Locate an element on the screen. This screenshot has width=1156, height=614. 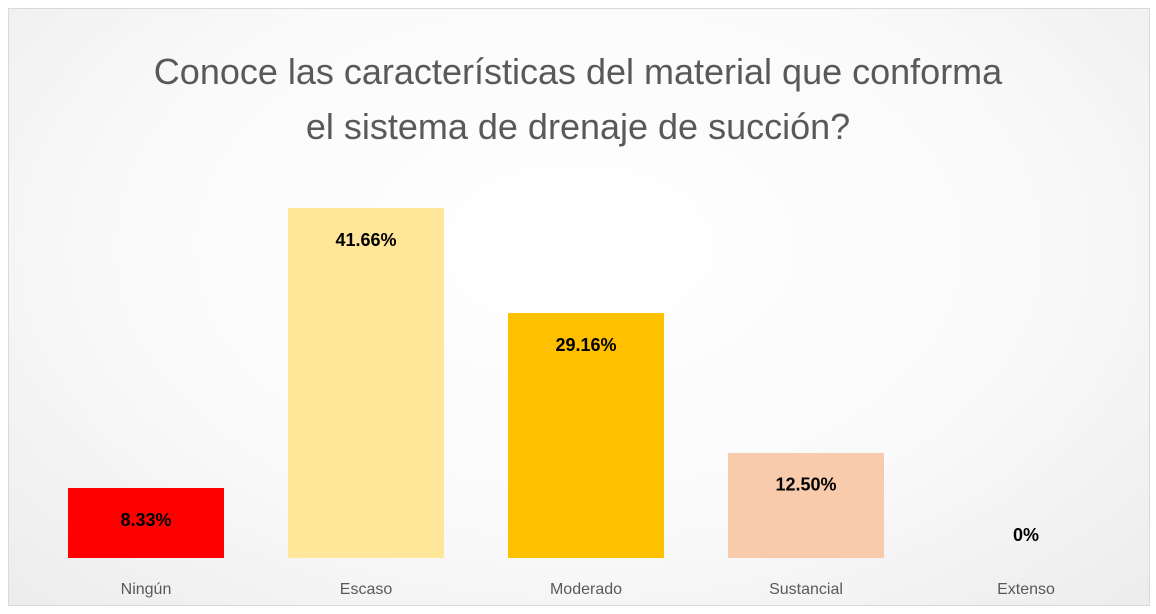
data-label: 41.66% is located at coordinates (365, 240).